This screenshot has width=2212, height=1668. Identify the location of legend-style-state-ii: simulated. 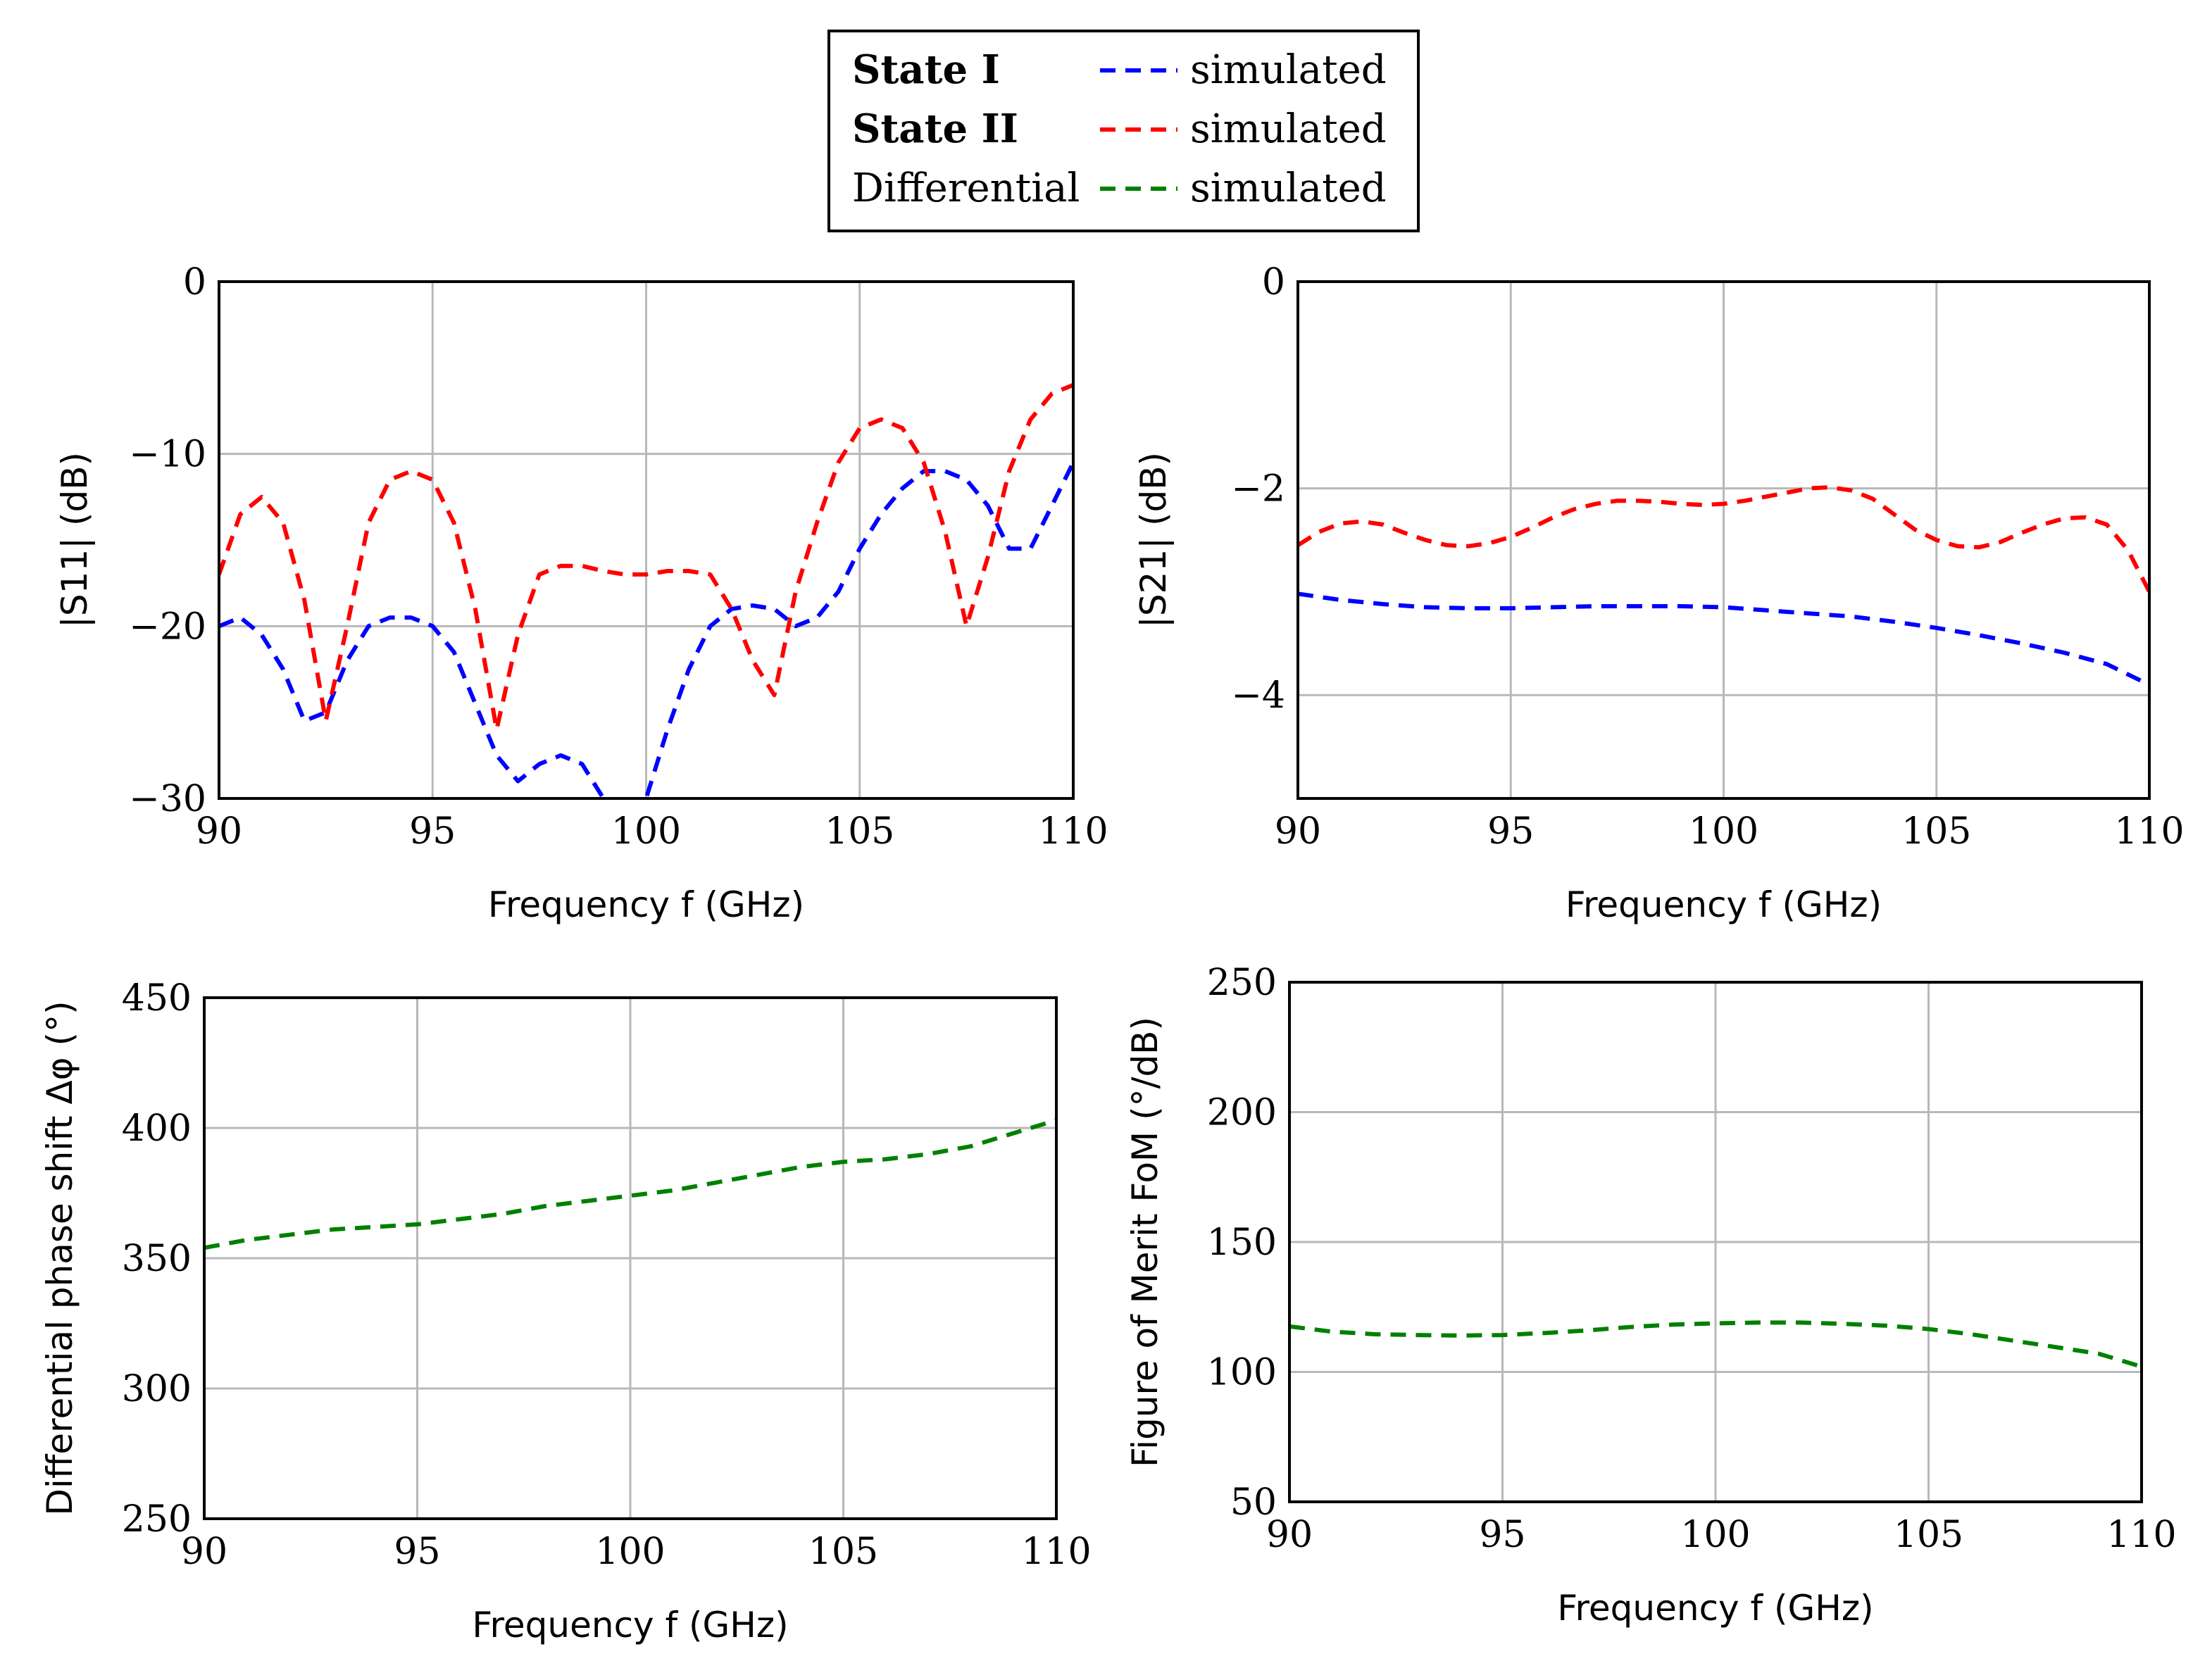
(1288, 129).